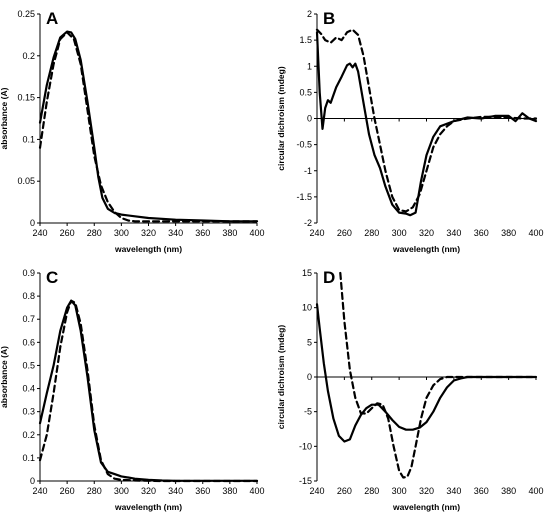 This screenshot has height=514, width=550. Describe the element at coordinates (28, 296) in the screenshot. I see `y-tick-label: 0.8` at that location.